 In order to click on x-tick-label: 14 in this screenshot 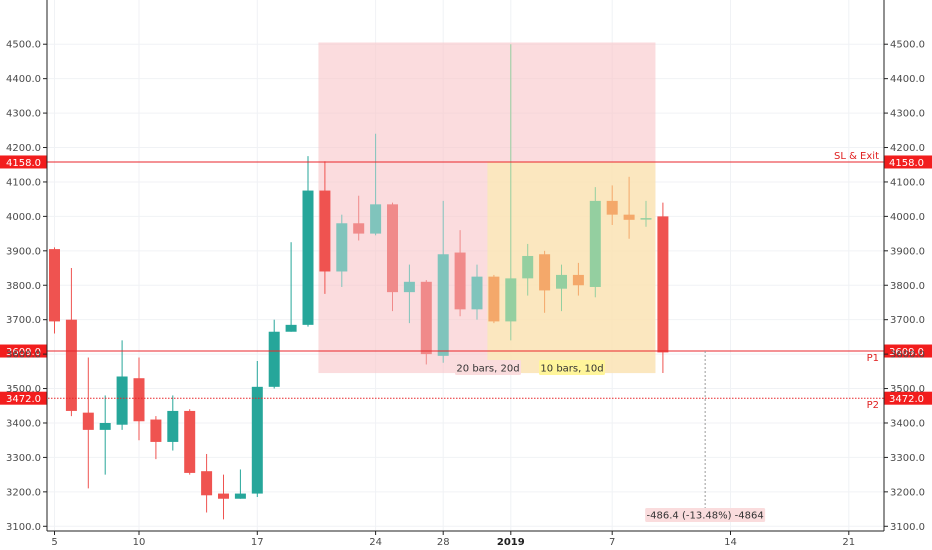, I will do `click(730, 542)`.